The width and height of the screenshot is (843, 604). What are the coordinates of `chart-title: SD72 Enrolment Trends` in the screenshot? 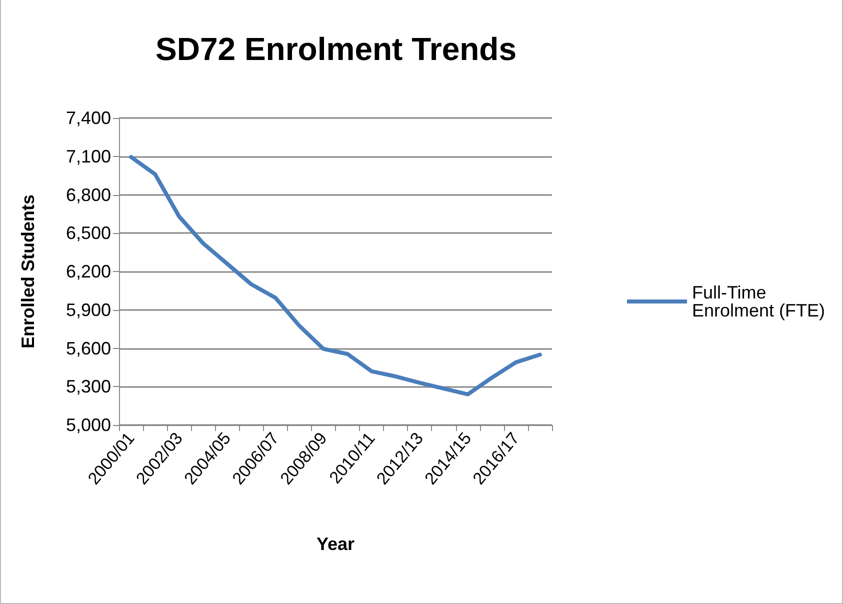 It's located at (336, 49).